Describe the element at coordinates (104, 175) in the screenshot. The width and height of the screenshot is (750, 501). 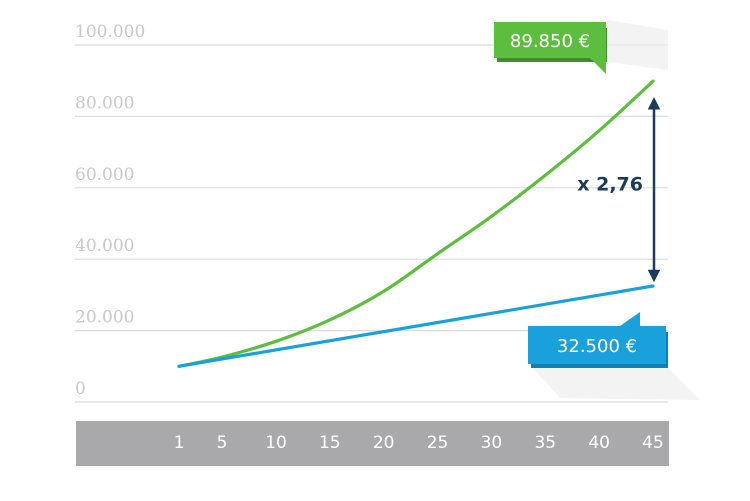
I see `y-tick-label-3: 60.000` at that location.